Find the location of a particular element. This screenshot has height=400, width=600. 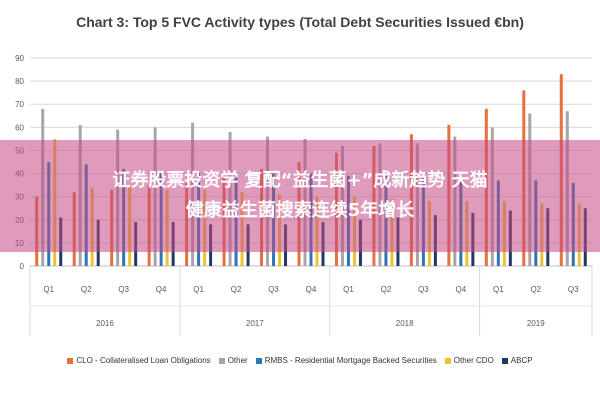

legend-label-clo: CLO - Collateralised Loan Obligations is located at coordinates (143, 360).